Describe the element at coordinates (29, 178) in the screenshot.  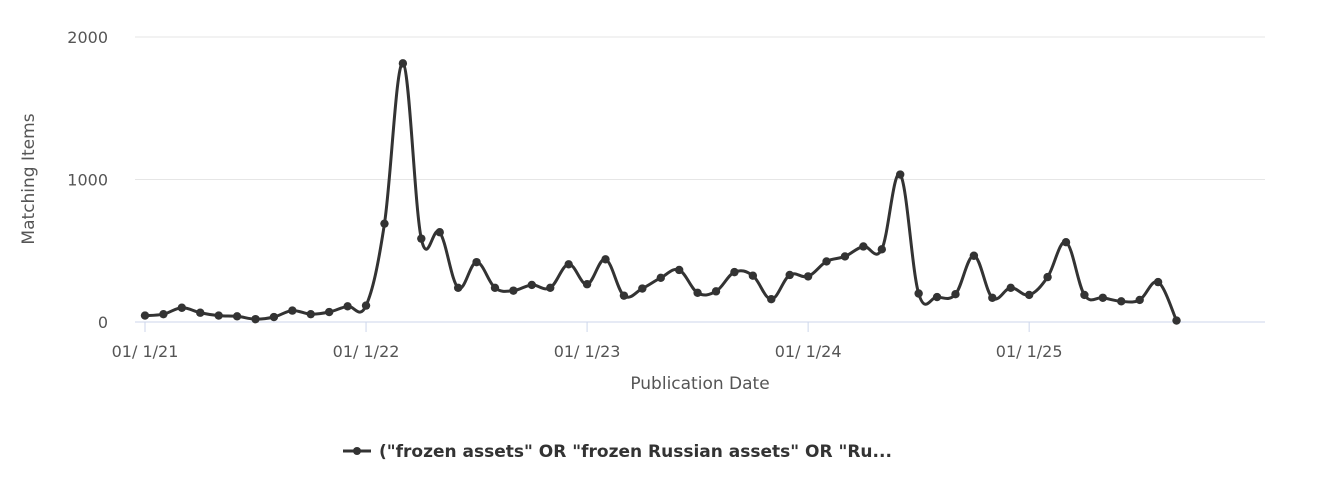
I see `y-axis-title: Matching Items` at that location.